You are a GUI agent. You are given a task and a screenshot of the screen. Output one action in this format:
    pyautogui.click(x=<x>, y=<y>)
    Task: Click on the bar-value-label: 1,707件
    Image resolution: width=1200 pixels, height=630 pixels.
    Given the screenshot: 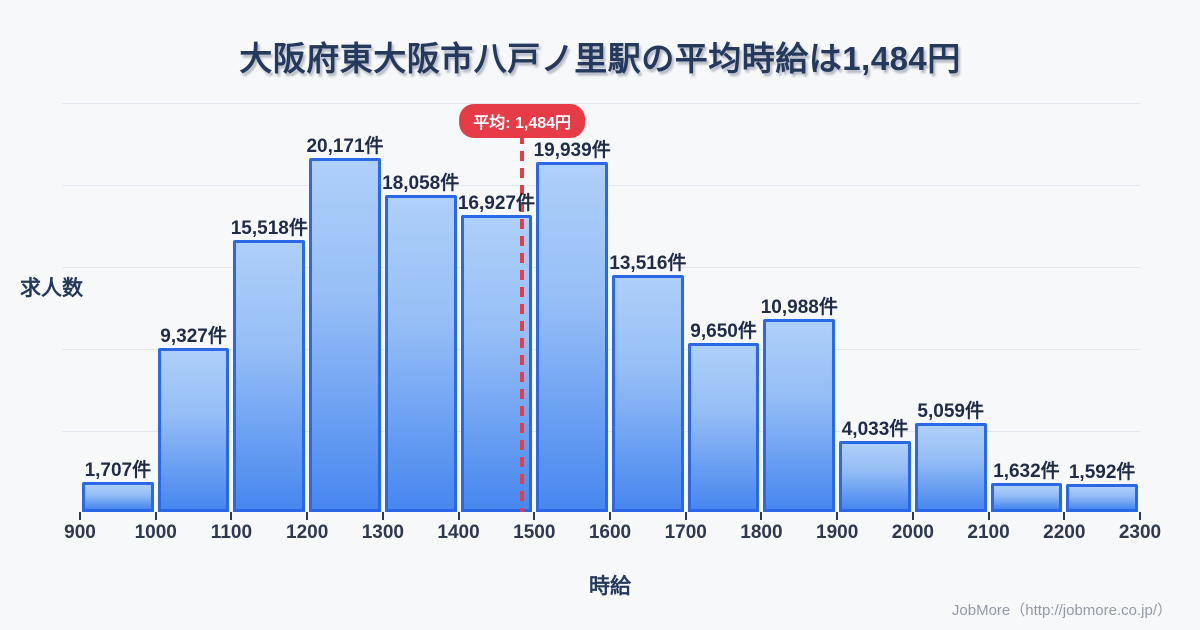 What is the action you would take?
    pyautogui.click(x=118, y=470)
    